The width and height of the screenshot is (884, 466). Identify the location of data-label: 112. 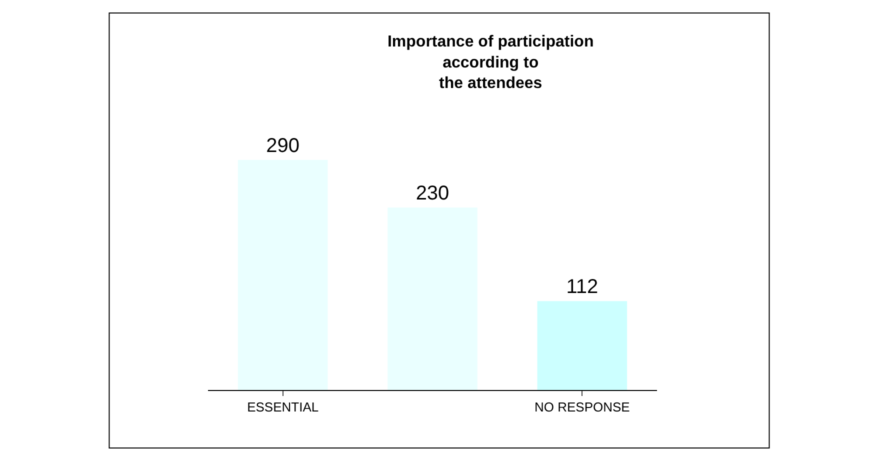
(582, 287).